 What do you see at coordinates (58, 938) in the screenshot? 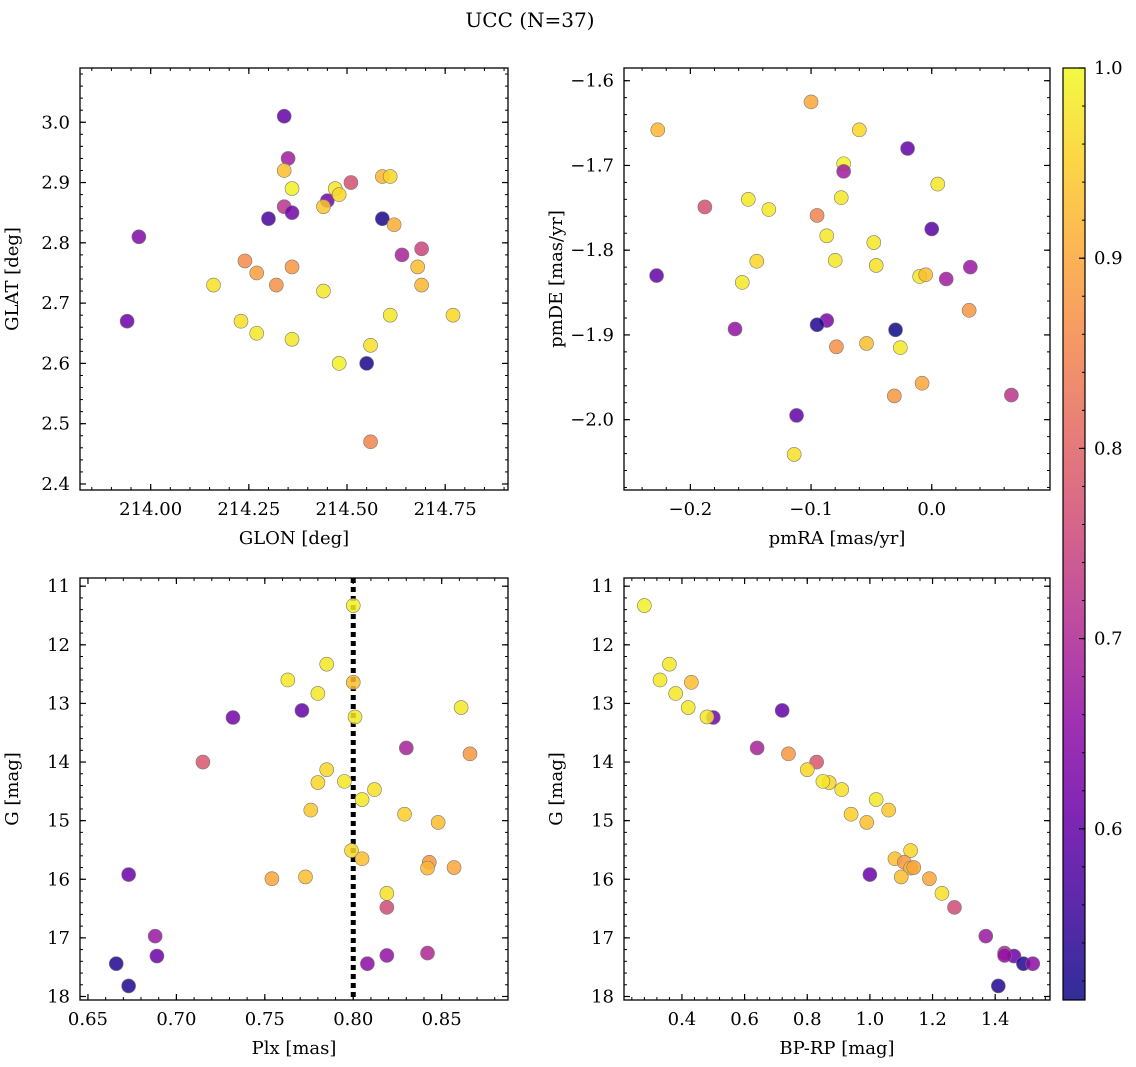
I see `y-tick-label: 17` at bounding box center [58, 938].